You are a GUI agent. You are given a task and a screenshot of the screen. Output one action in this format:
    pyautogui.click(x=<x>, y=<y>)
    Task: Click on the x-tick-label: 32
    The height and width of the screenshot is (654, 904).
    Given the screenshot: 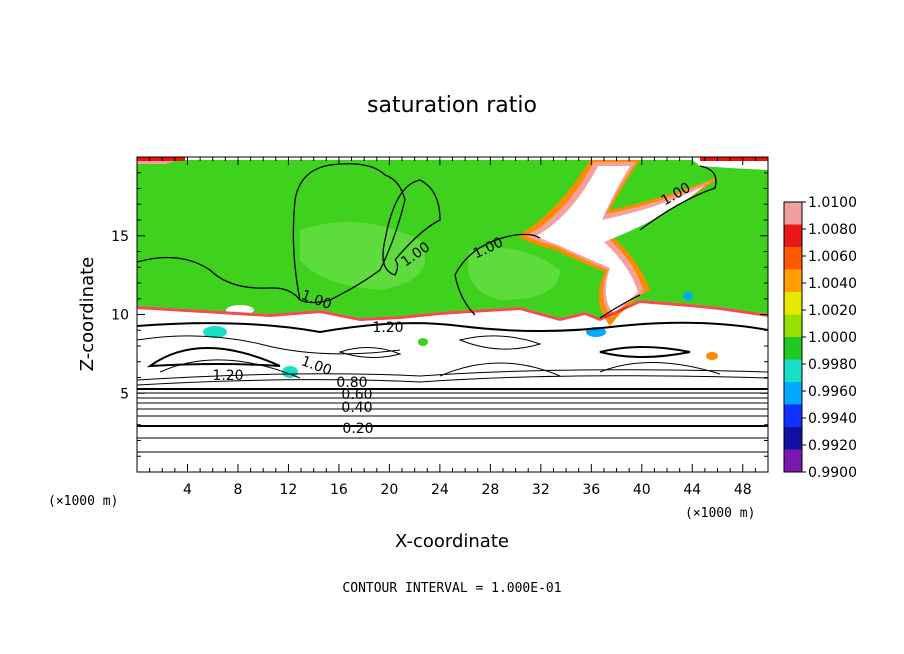 What is the action you would take?
    pyautogui.click(x=541, y=490)
    